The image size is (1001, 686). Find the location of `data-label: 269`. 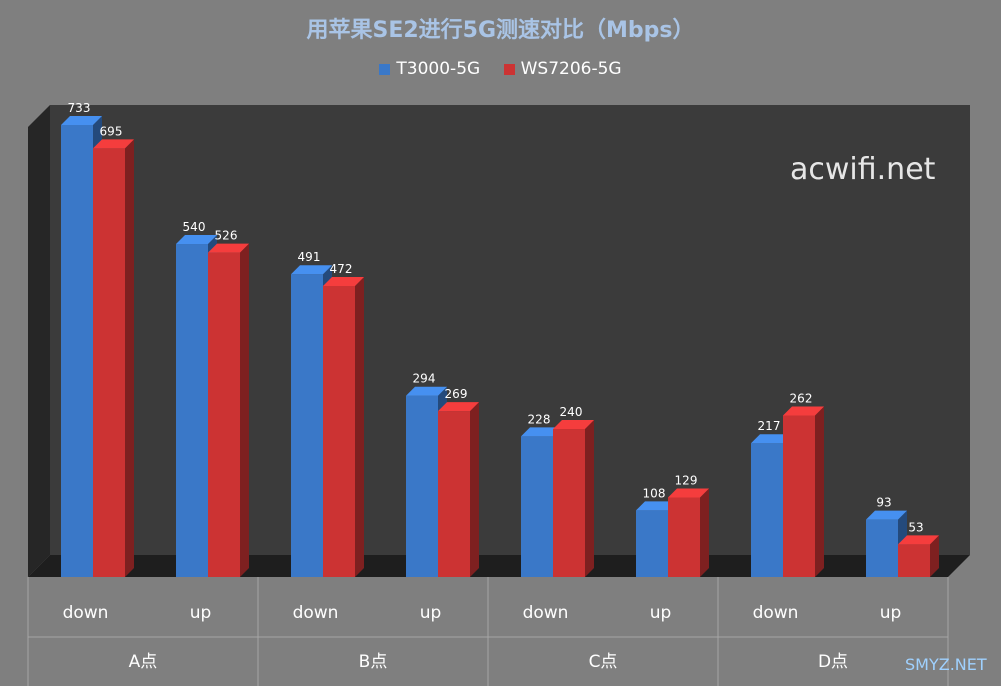

data-label: 269 is located at coordinates (456, 394).